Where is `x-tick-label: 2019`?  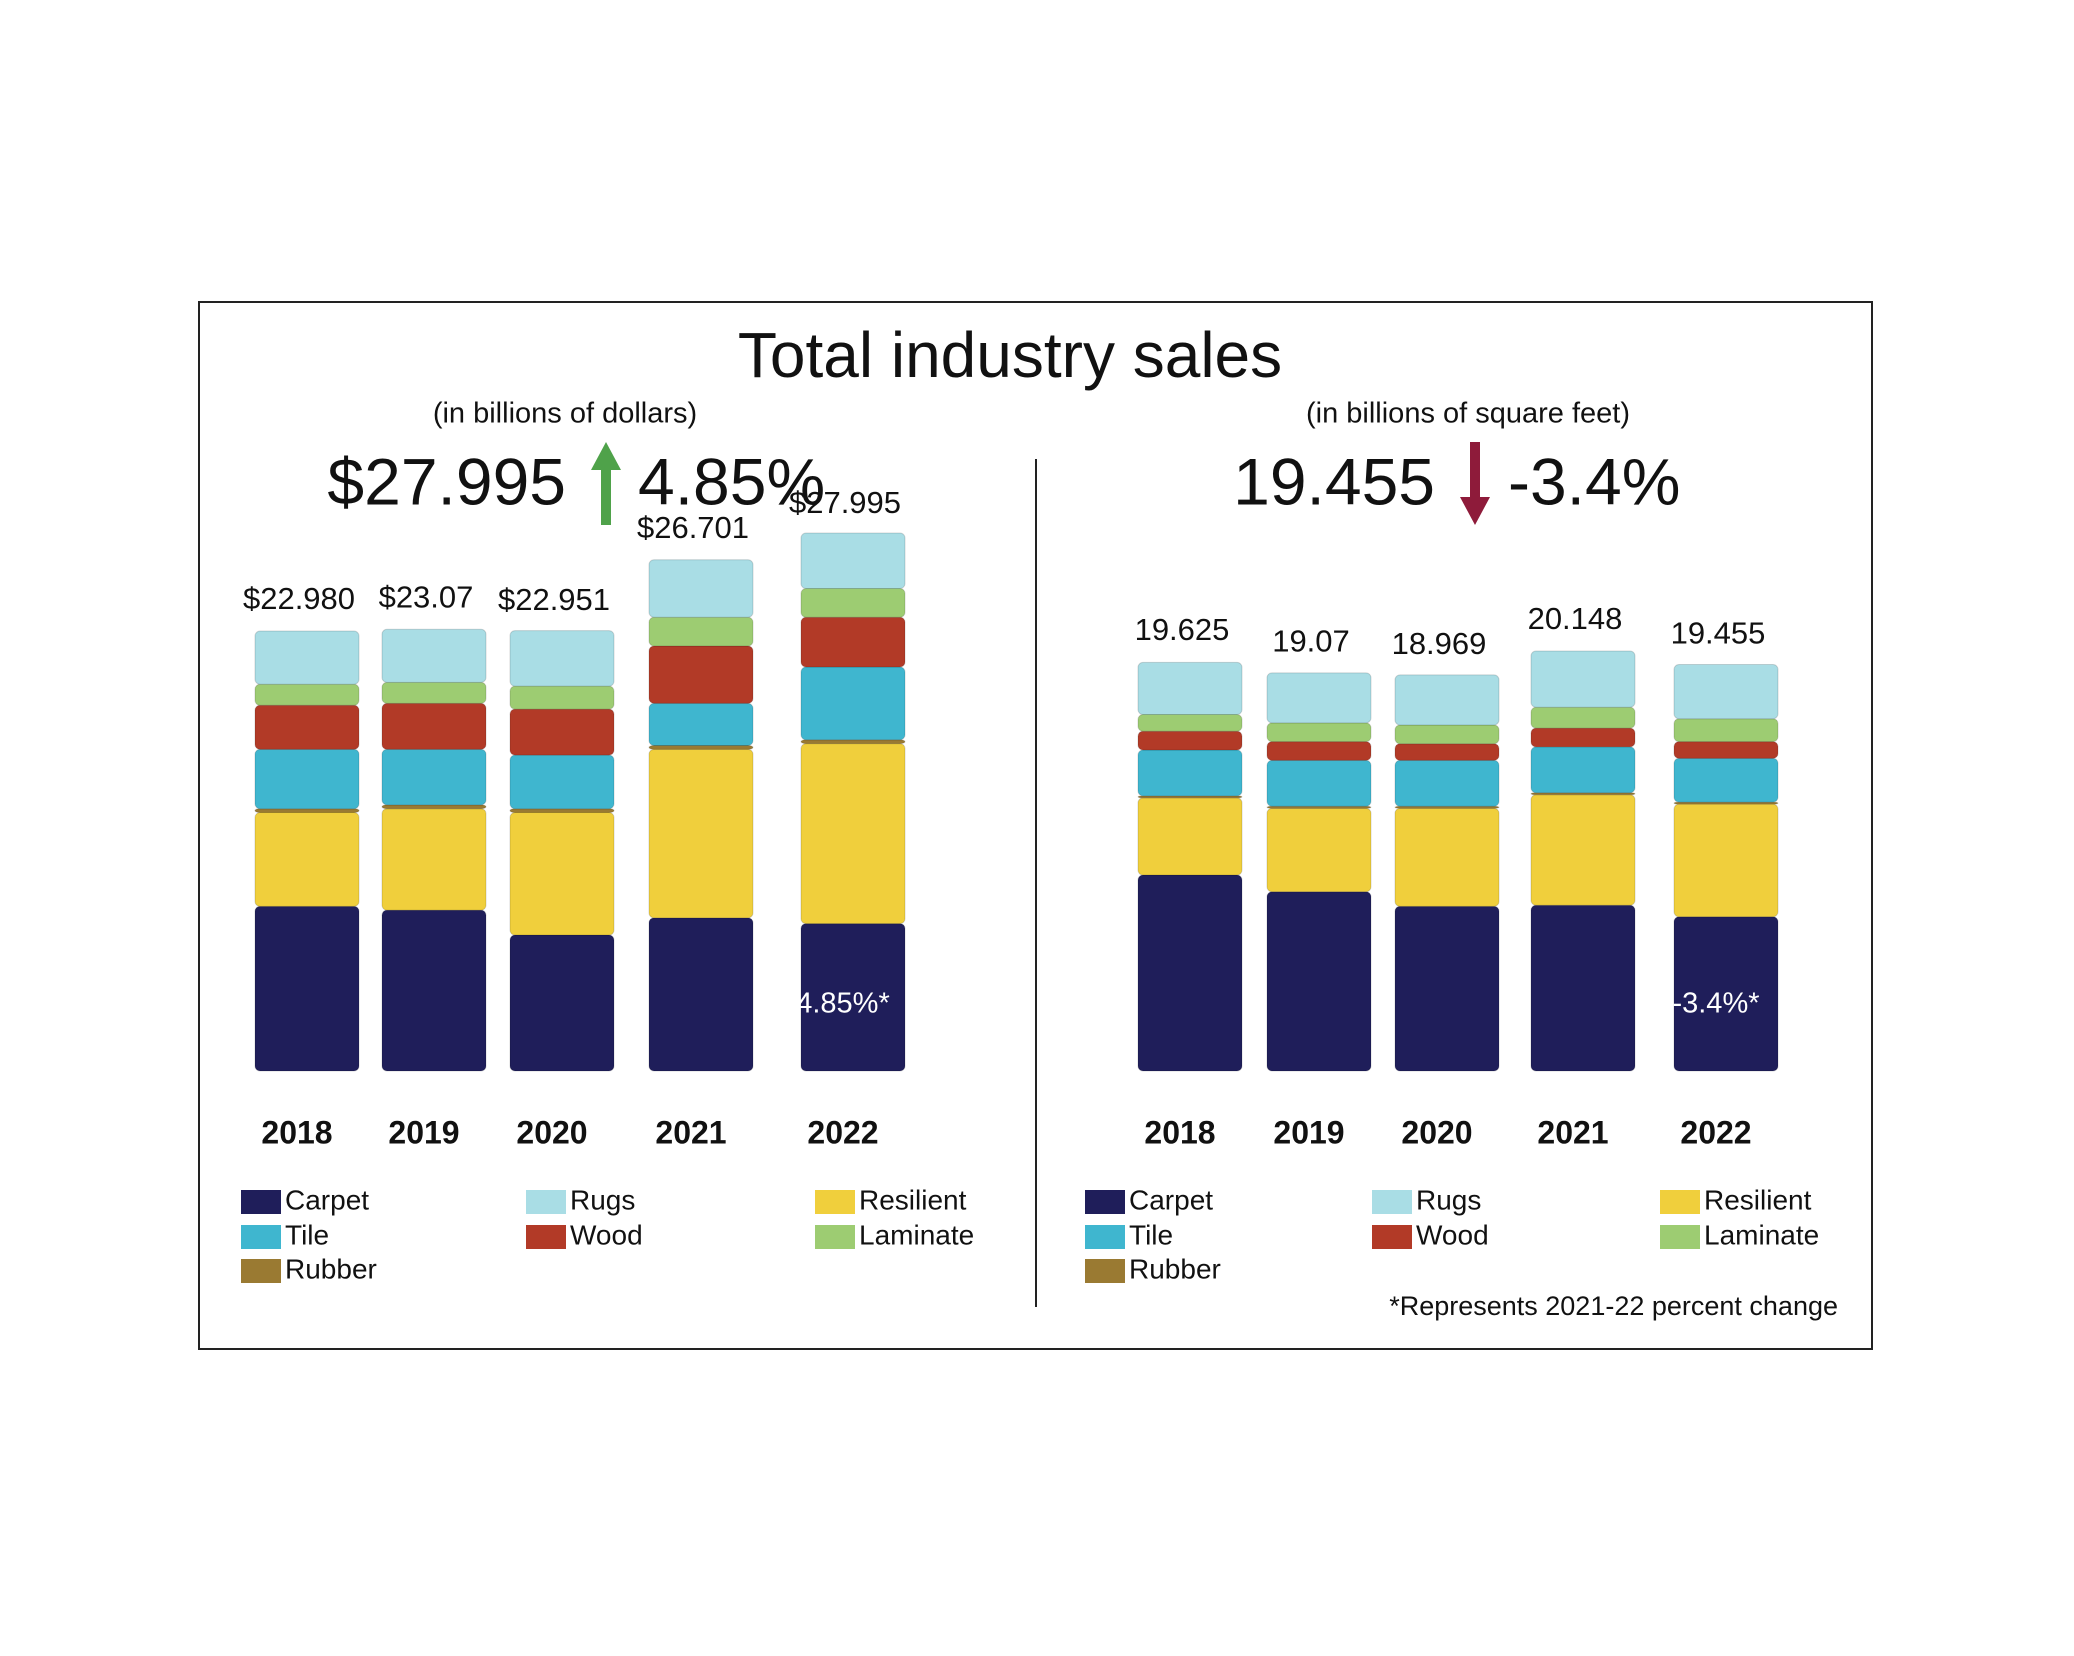
x-tick-label: 2019 is located at coordinates (1308, 1132).